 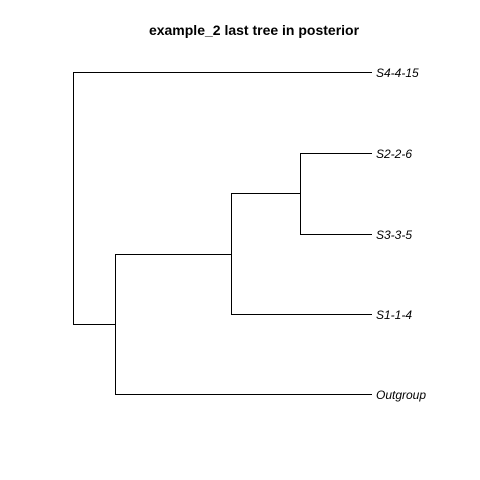 I want to click on plot-title: example_2 last tree in posterior, so click(x=254, y=30).